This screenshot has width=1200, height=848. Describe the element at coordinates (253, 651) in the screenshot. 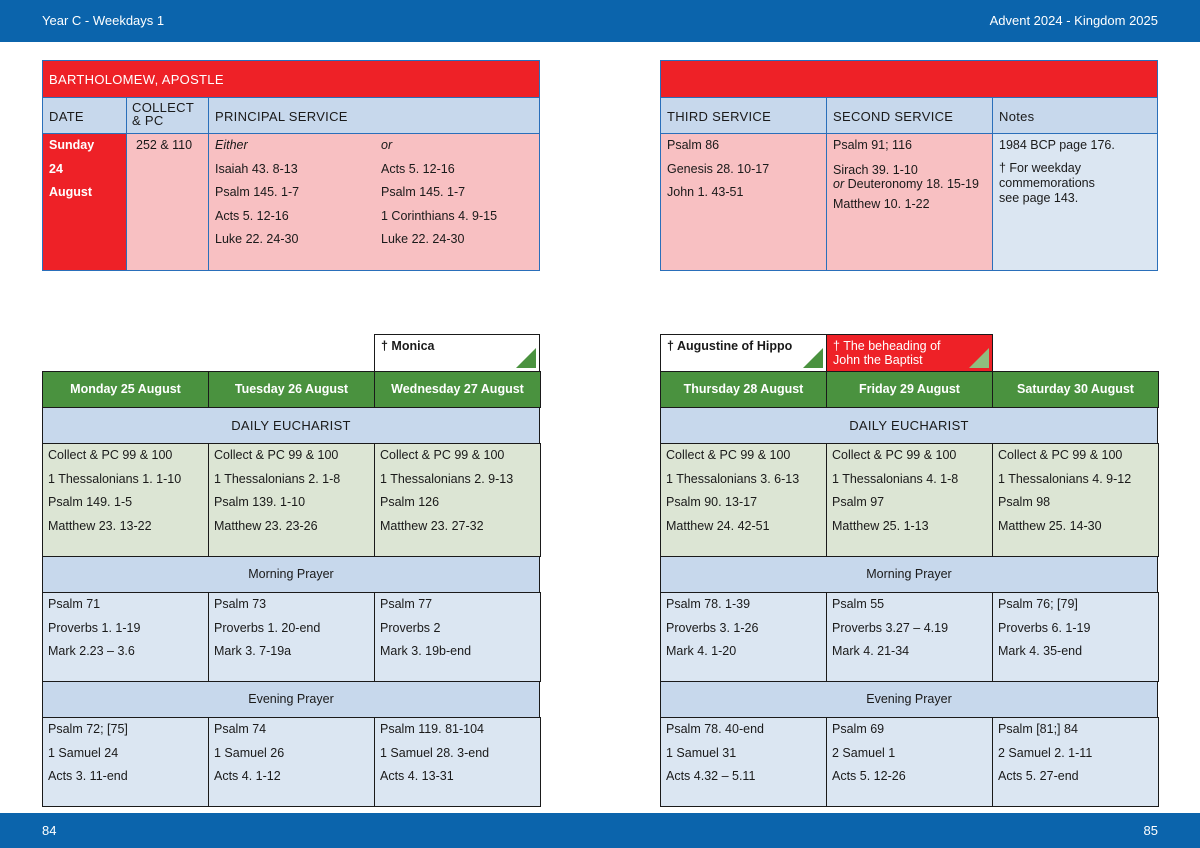

I see `morning-reading: Mark 3. 7-19a` at that location.